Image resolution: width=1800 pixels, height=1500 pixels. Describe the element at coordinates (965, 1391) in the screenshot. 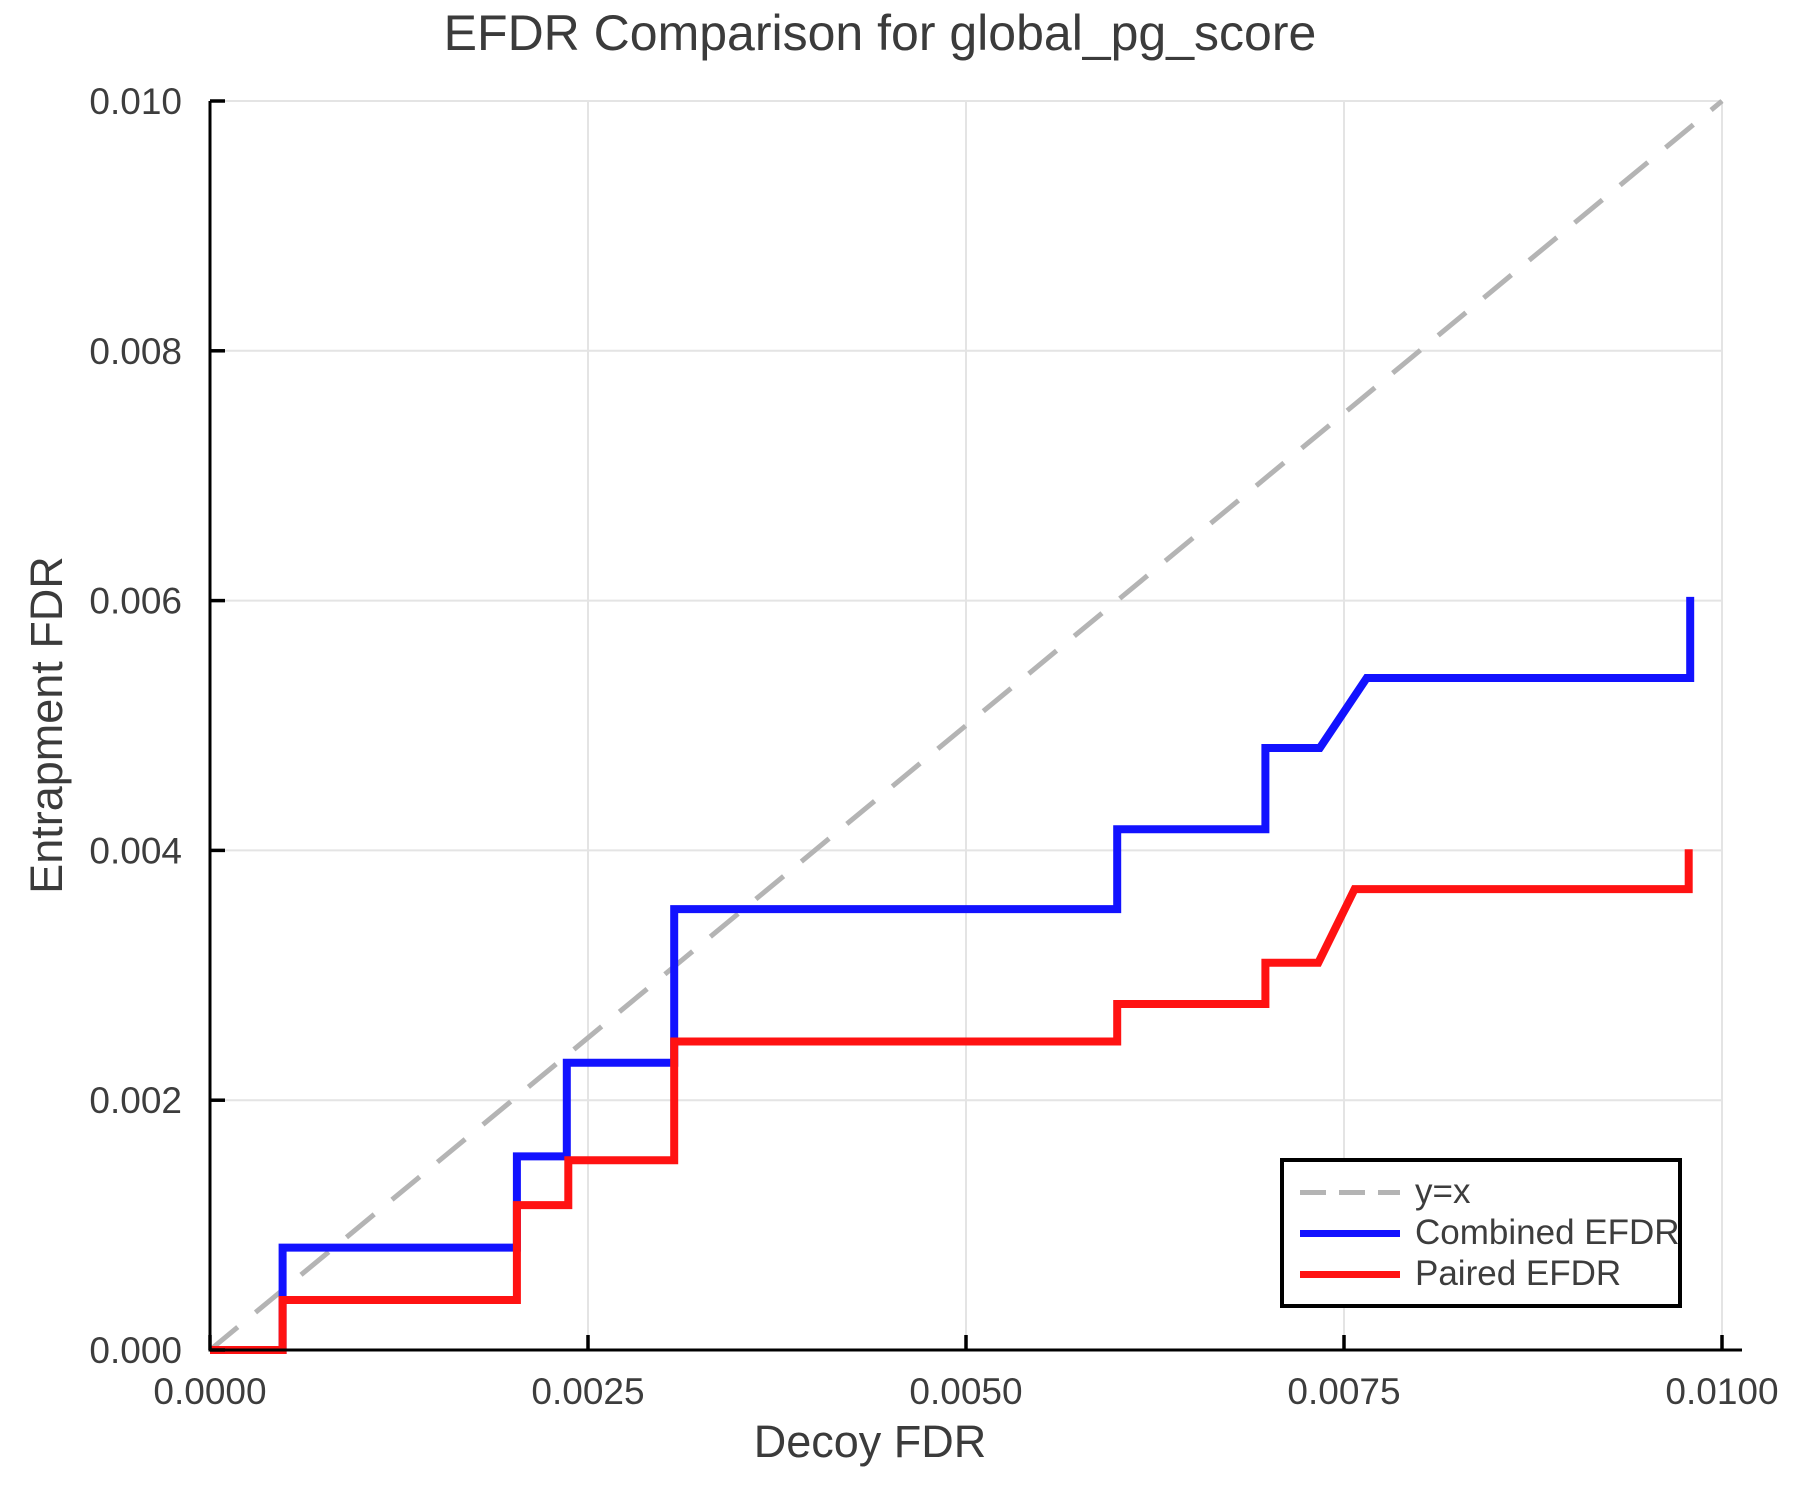

I see `svg-text: 0.0050` at that location.